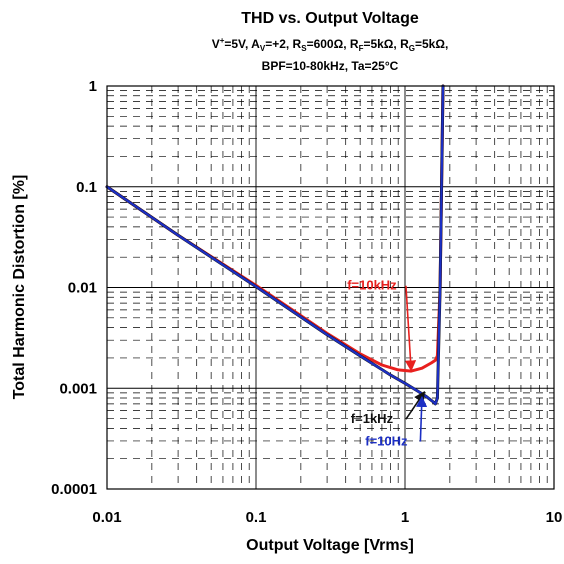 The image size is (564, 564). I want to click on x-tick-label: 10, so click(554, 517).